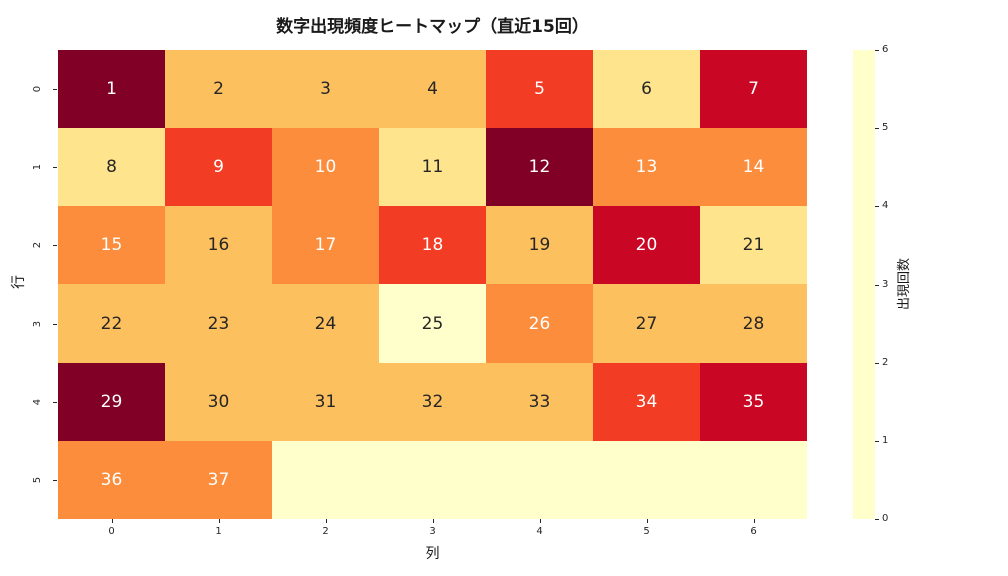  Describe the element at coordinates (646, 401) in the screenshot. I see `heatmap-cell: 34` at that location.